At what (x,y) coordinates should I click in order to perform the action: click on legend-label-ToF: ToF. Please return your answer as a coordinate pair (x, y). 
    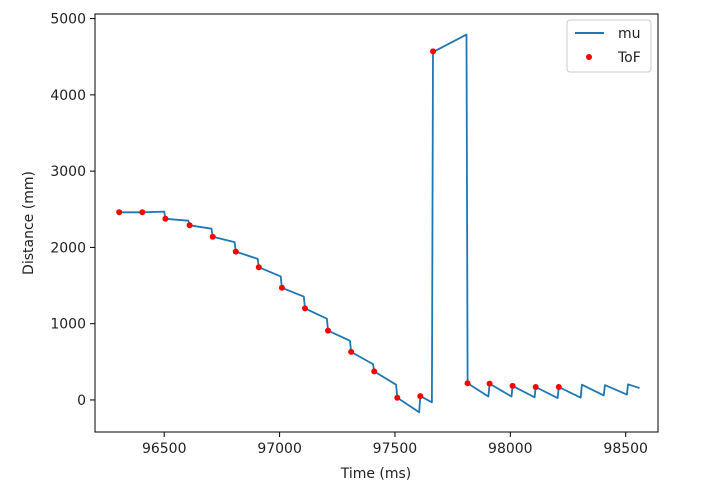
    Looking at the image, I should click on (629, 58).